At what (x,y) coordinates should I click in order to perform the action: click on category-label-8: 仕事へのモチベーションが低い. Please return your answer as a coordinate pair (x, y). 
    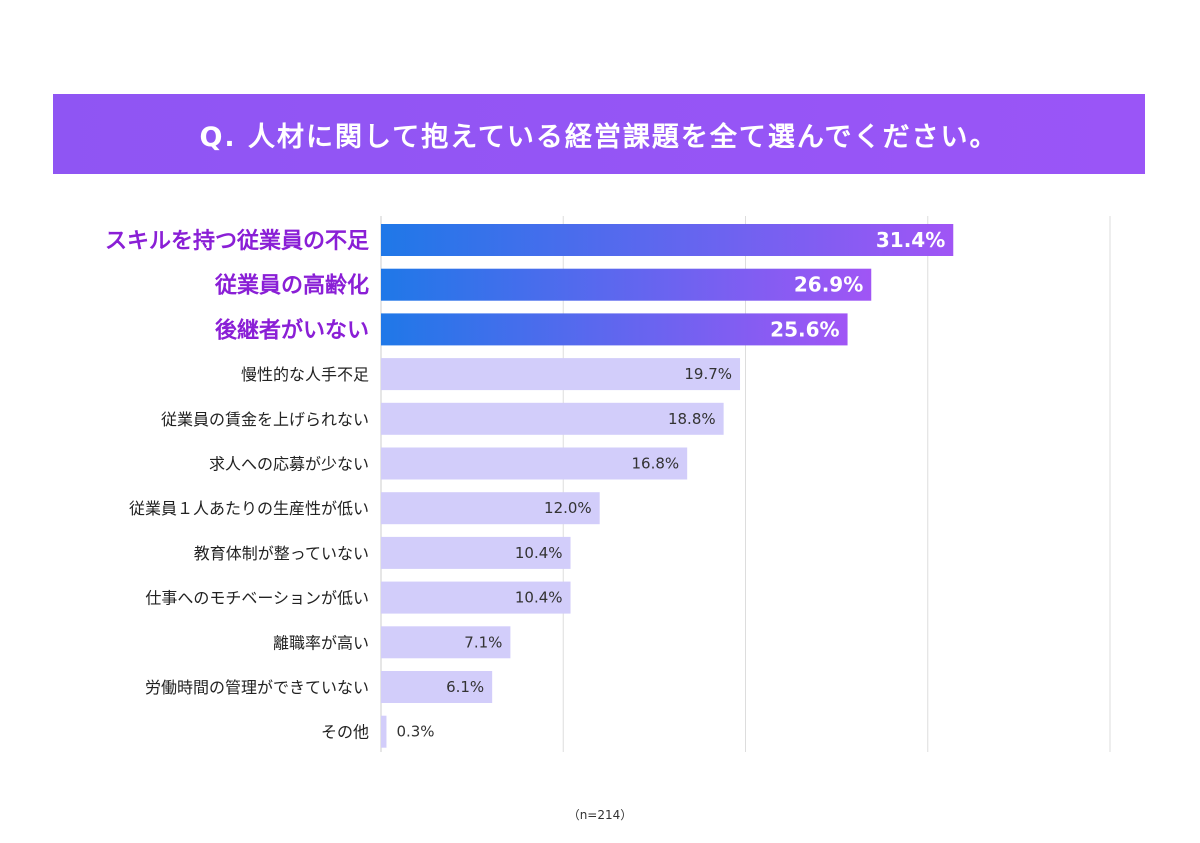
    Looking at the image, I should click on (257, 598).